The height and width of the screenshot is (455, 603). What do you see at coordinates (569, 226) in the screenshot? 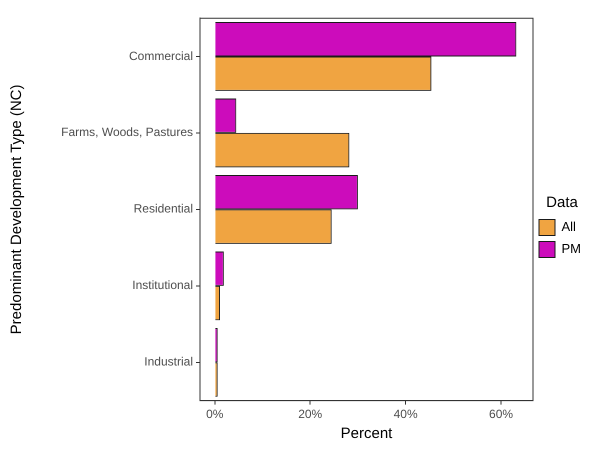
I see `legend-label: All` at bounding box center [569, 226].